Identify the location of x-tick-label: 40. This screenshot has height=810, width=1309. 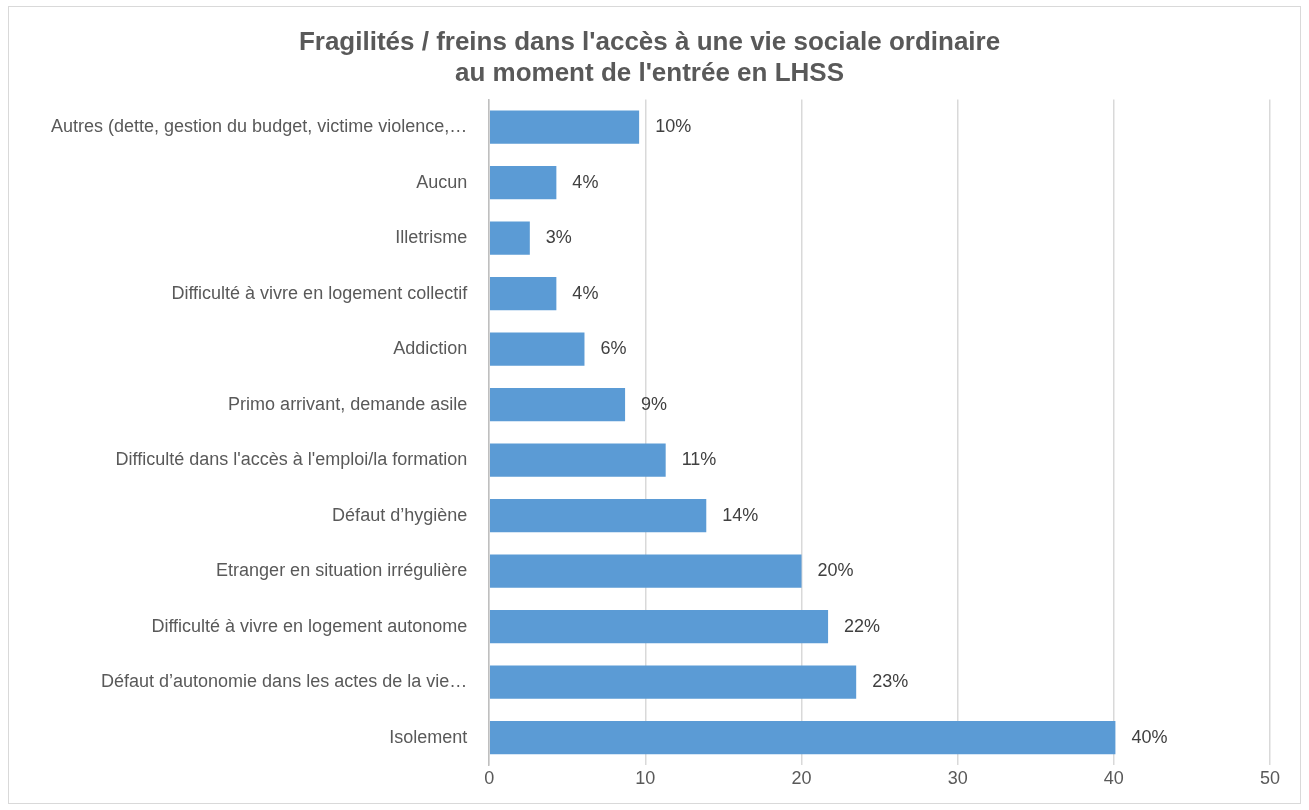
(1113, 778).